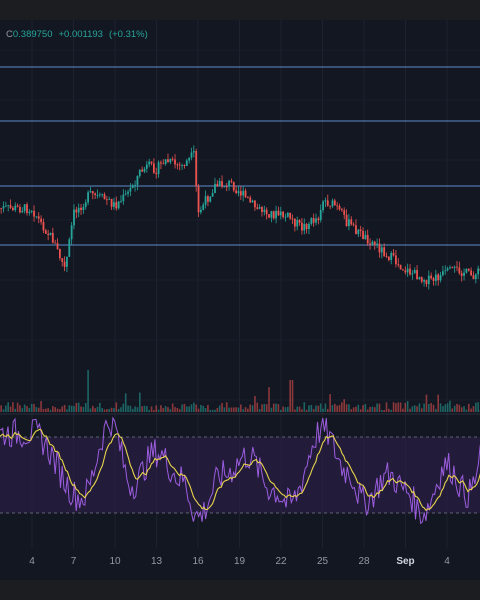 This screenshot has height=600, width=480. Describe the element at coordinates (9, 34) in the screenshot. I see `close-prefix: C` at that location.